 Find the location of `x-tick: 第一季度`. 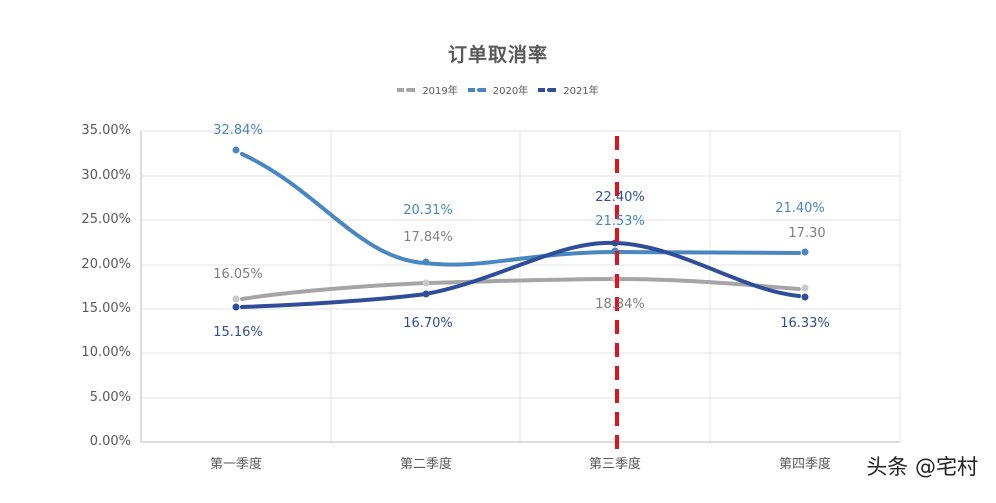

x-tick: 第一季度 is located at coordinates (235, 464).